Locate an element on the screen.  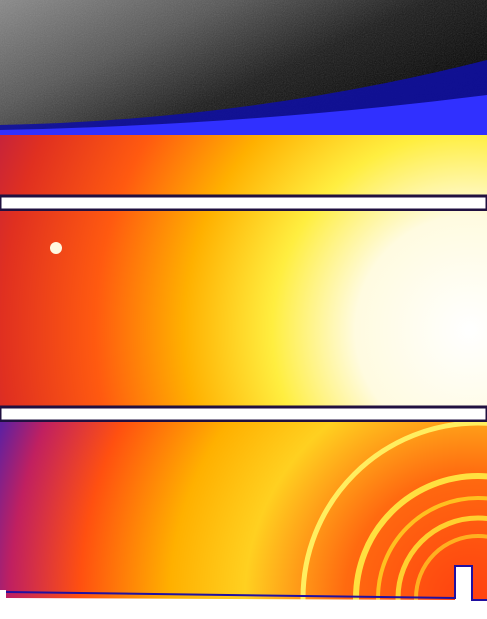
edge-outline is located at coordinates (246, 583).